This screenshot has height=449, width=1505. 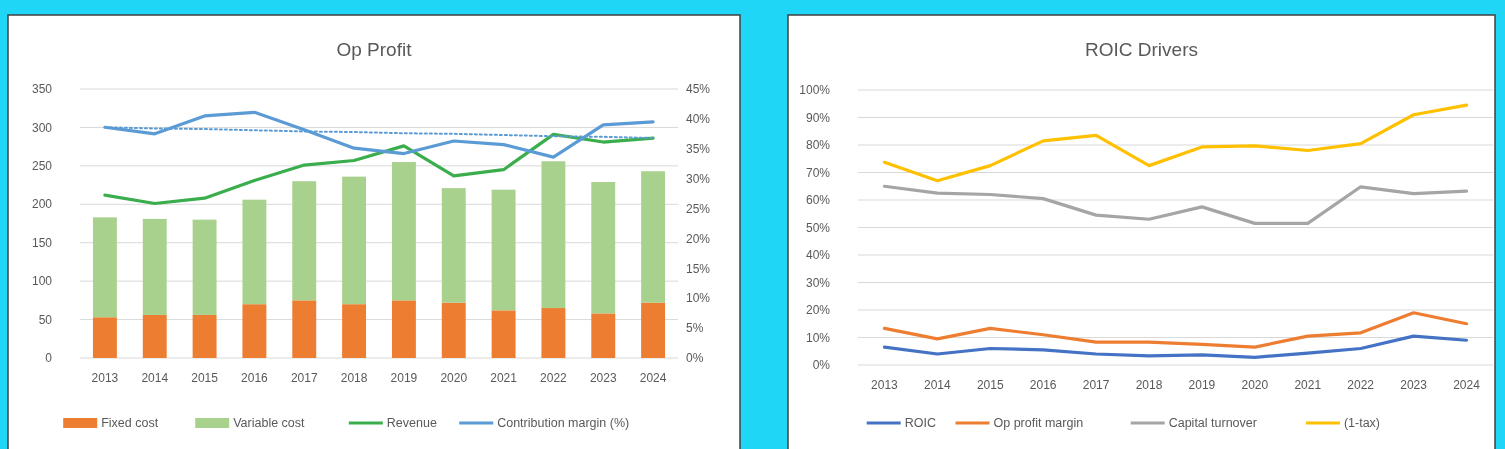 I want to click on y2-tick-label: 0%, so click(x=695, y=358).